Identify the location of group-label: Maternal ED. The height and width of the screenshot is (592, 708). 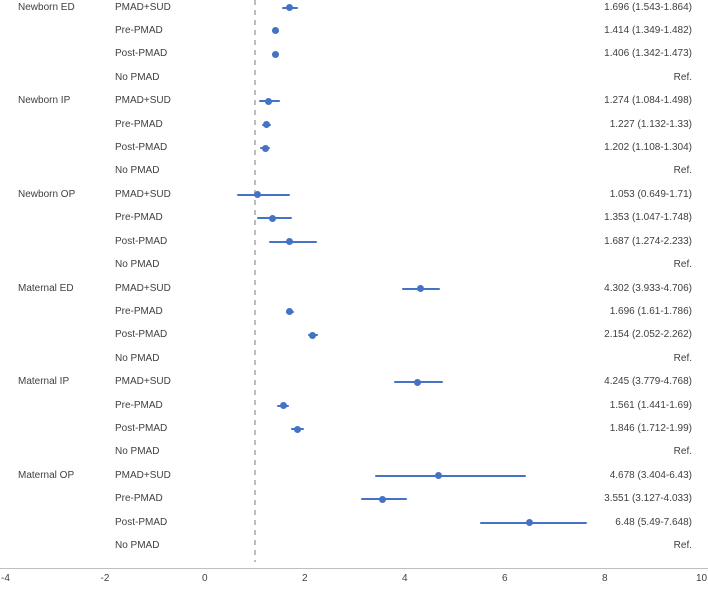
(46, 288).